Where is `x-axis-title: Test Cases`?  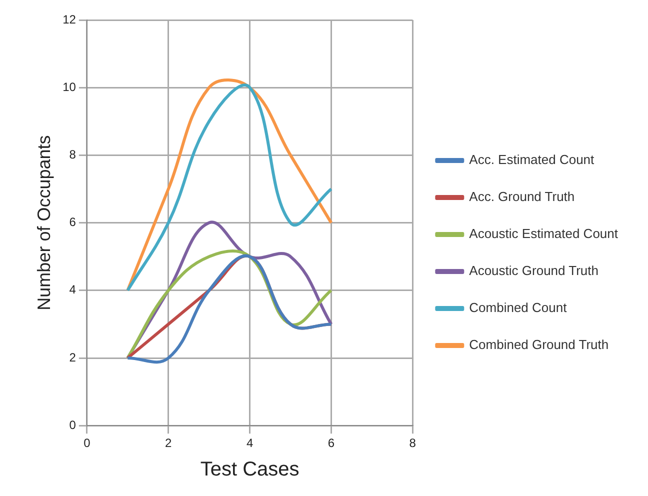
x-axis-title: Test Cases is located at coordinates (250, 469).